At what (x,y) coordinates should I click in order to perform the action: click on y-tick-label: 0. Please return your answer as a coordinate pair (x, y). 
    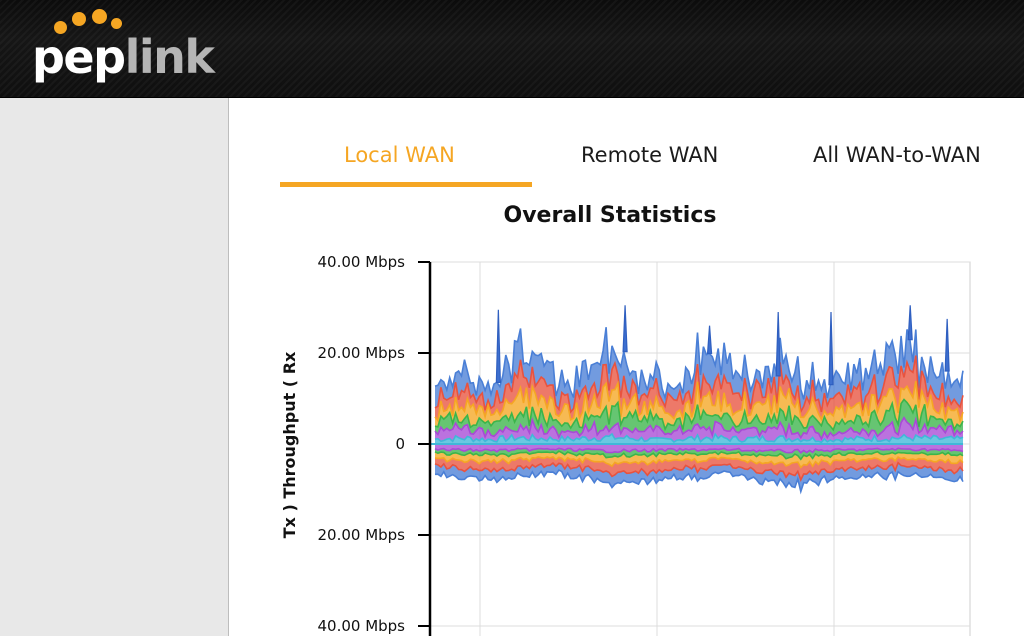
    Looking at the image, I should click on (400, 444).